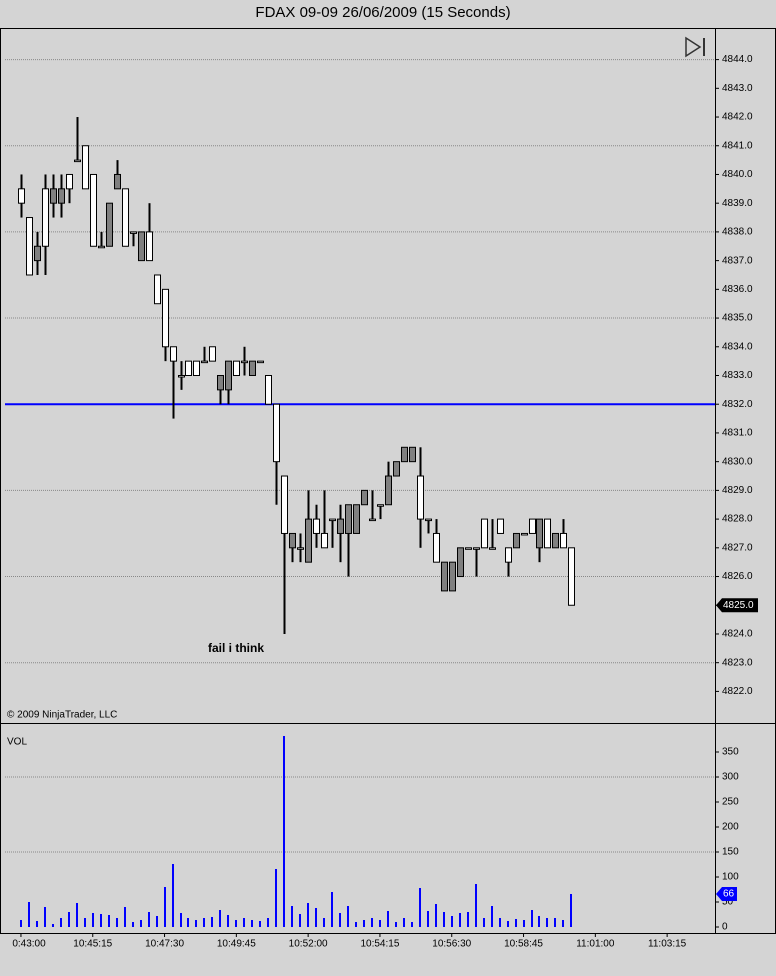  Describe the element at coordinates (595, 944) in the screenshot. I see `x-tick-label: 11:01:00` at that location.